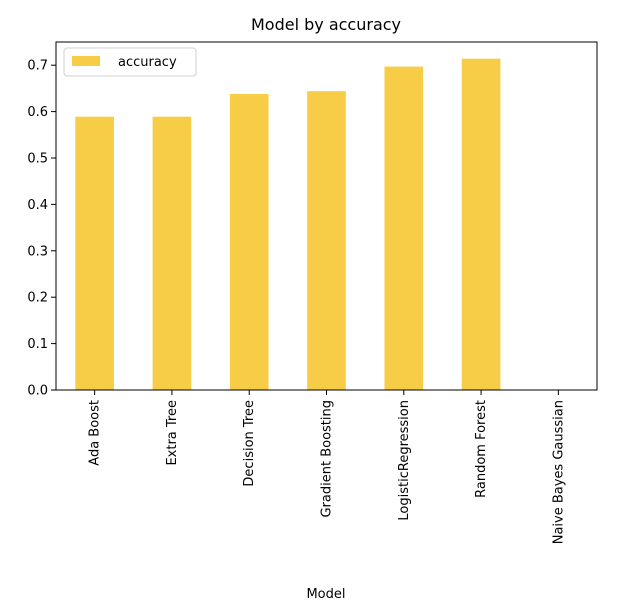  Describe the element at coordinates (327, 459) in the screenshot. I see `x-tick-label-3: Gradient Boosting` at that location.